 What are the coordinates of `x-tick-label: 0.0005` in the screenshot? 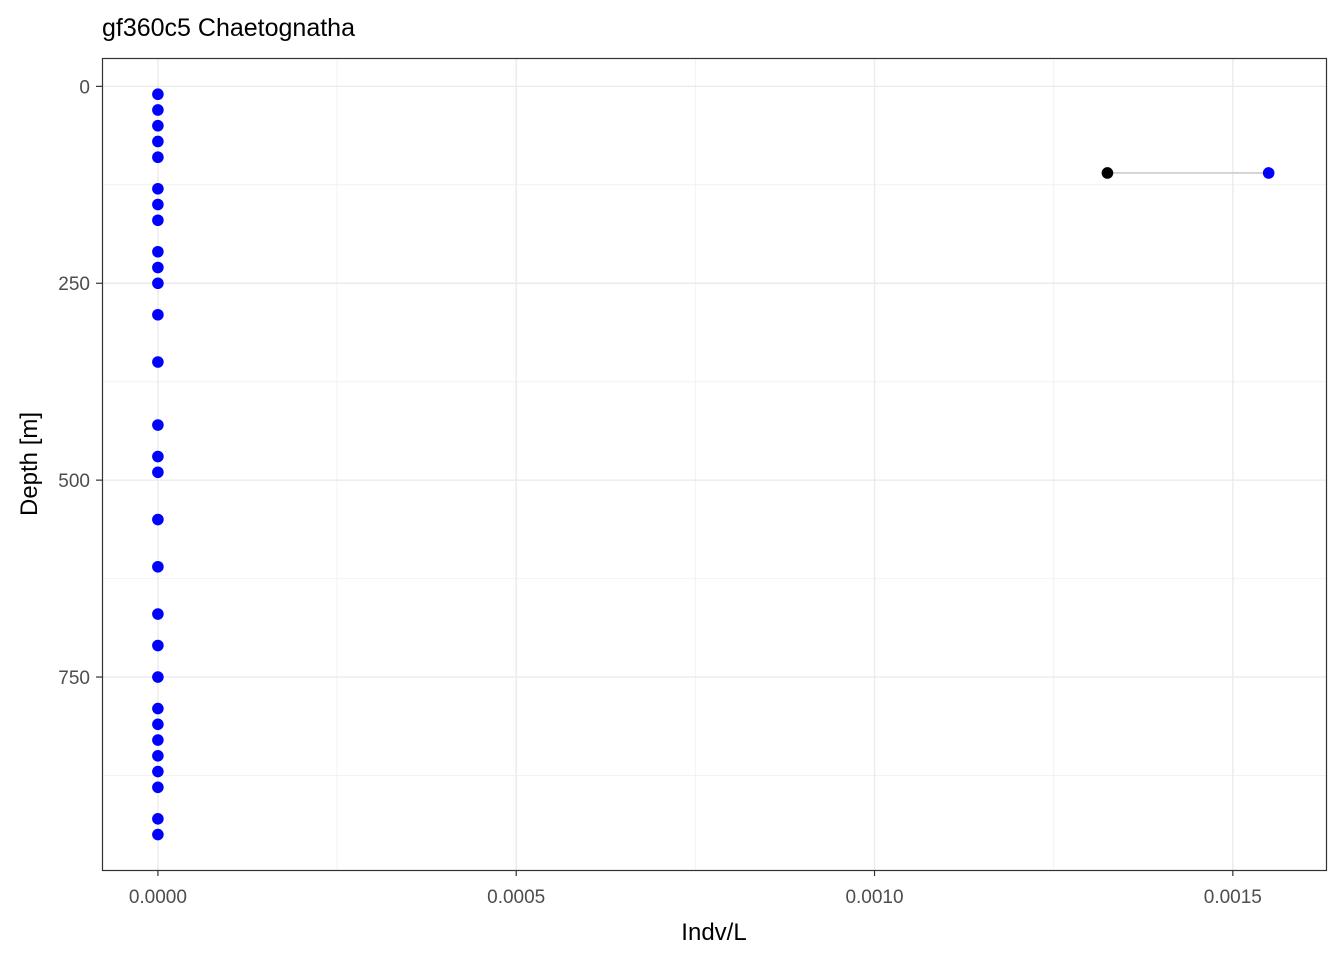 It's located at (516, 897).